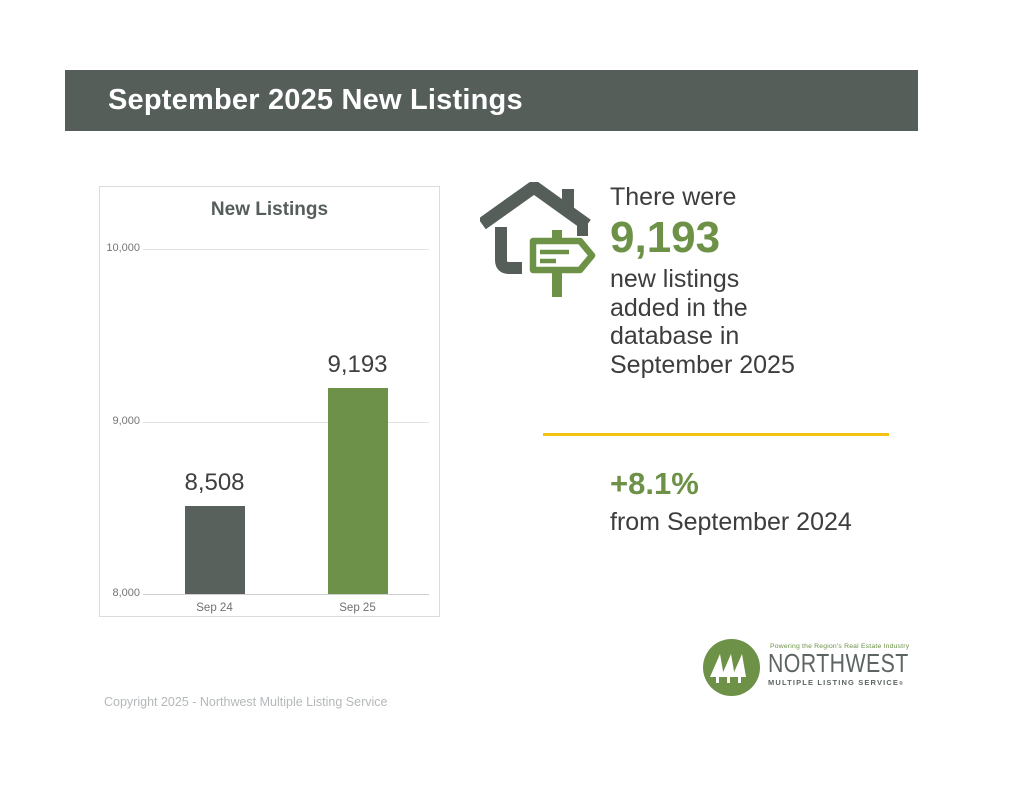  I want to click on registered-mark: ®, so click(901, 684).